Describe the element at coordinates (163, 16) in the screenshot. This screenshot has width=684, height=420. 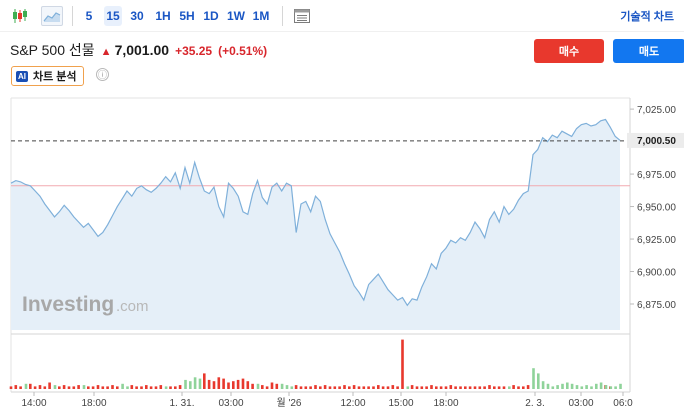
I see `timeframe-1h: 1H` at that location.